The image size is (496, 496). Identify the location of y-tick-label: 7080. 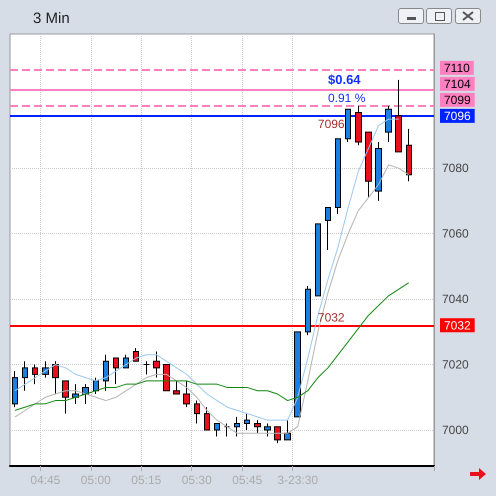
(456, 168).